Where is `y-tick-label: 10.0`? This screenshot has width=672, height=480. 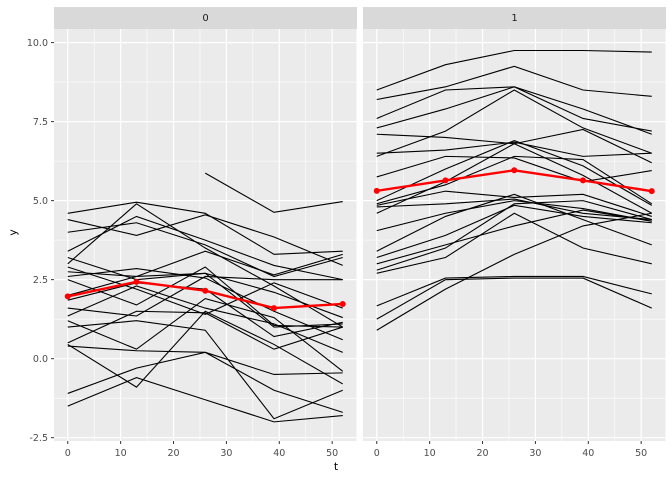 y-tick-label: 10.0 is located at coordinates (37, 43).